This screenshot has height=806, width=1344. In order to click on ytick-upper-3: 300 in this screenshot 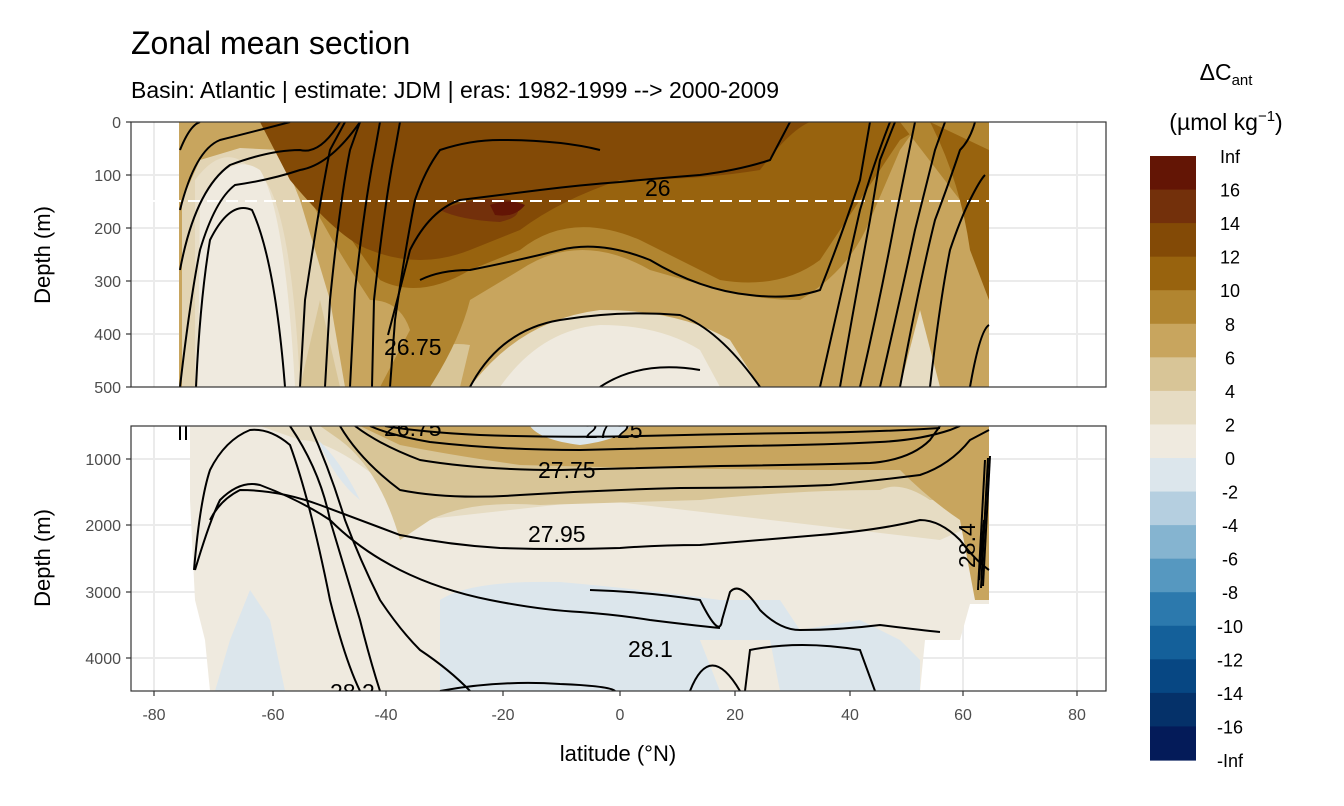, I will do `click(107, 282)`.